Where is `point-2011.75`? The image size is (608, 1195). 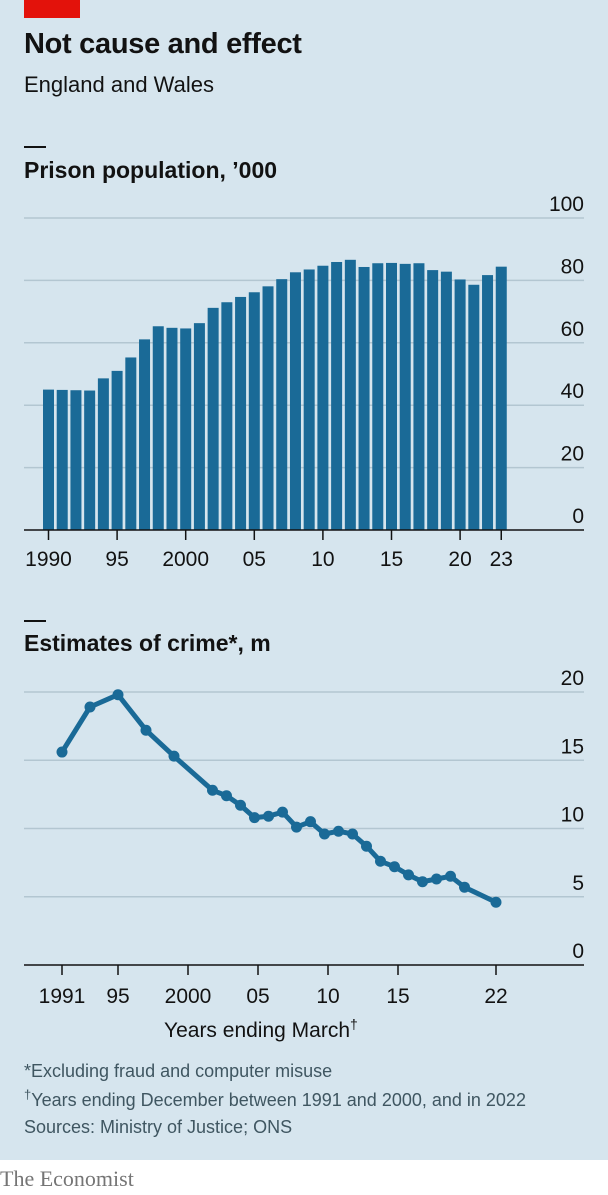 point-2011.75 is located at coordinates (352, 834).